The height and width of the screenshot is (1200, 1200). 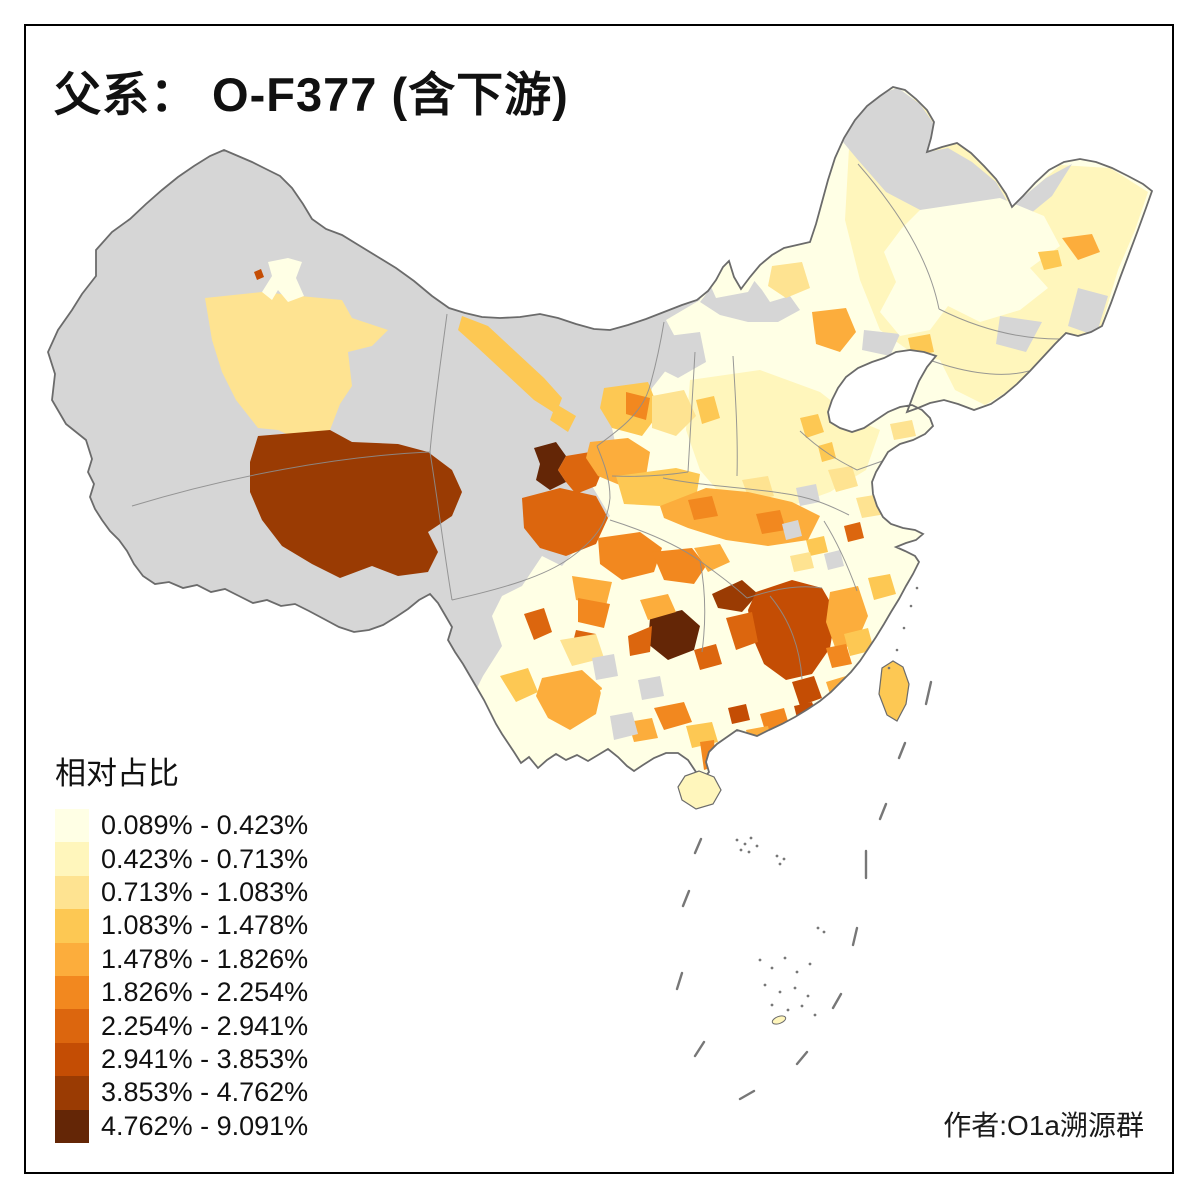 I want to click on map-region-sichuan-south, so click(x=592, y=591).